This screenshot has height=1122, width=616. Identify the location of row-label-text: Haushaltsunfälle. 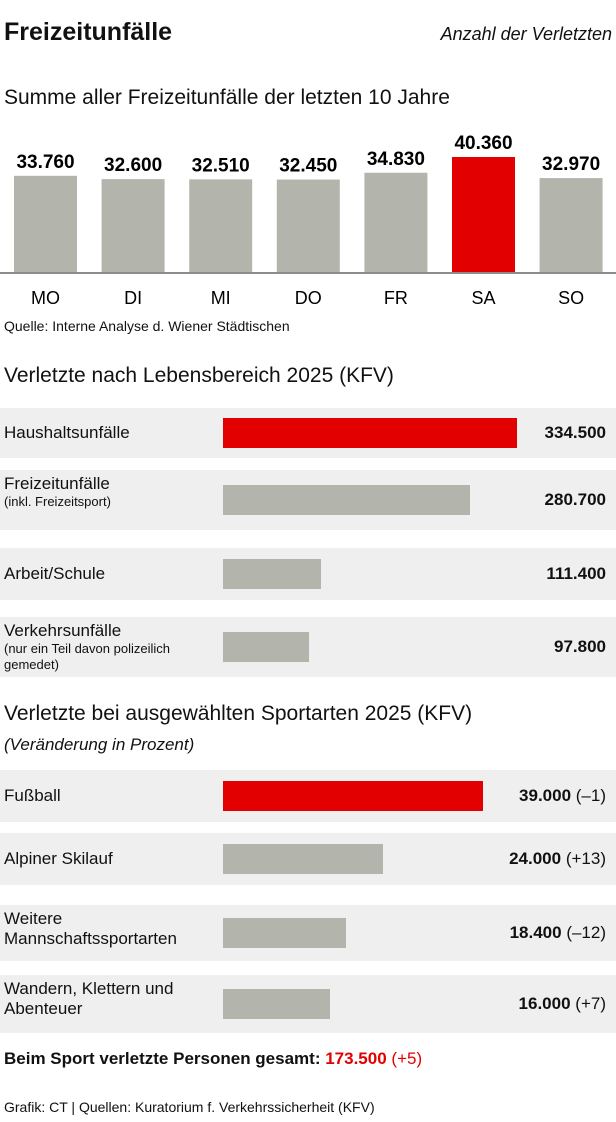
(67, 432).